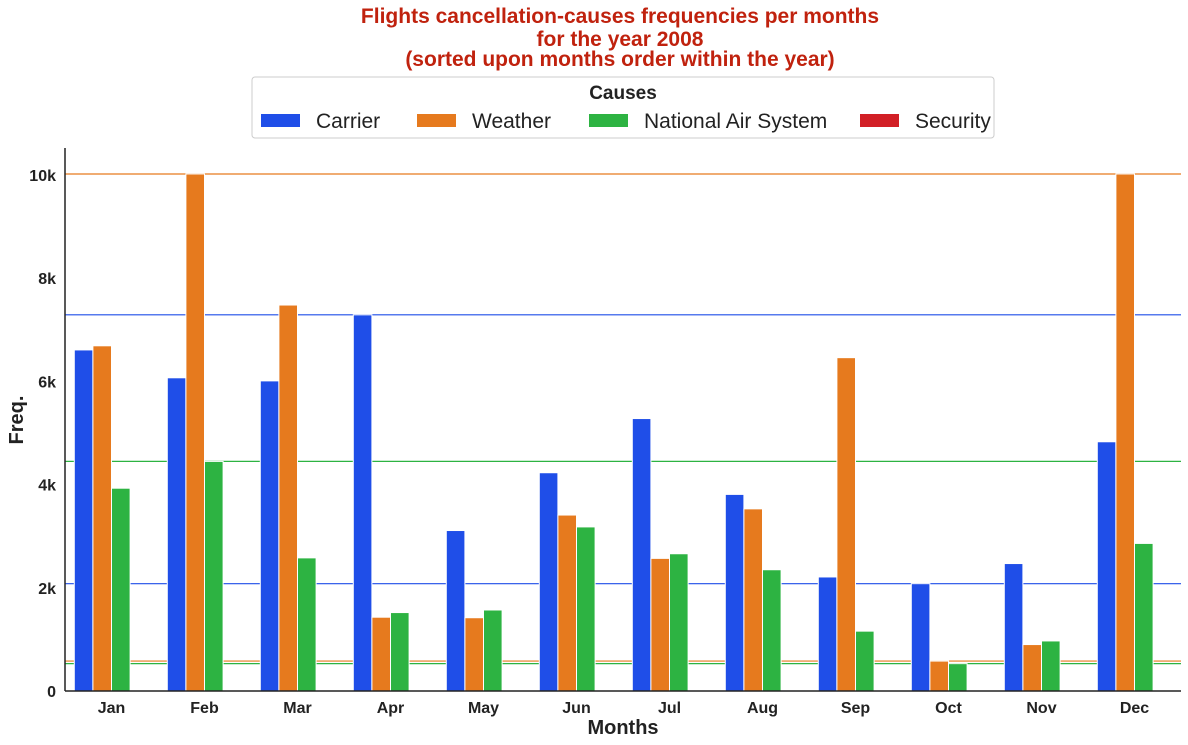 The height and width of the screenshot is (745, 1188). What do you see at coordinates (1051, 666) in the screenshot?
I see `bar-national-air-system-nov` at bounding box center [1051, 666].